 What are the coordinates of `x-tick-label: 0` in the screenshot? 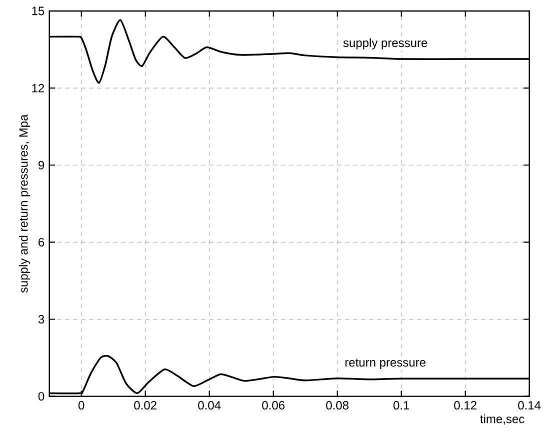 It's located at (81, 405).